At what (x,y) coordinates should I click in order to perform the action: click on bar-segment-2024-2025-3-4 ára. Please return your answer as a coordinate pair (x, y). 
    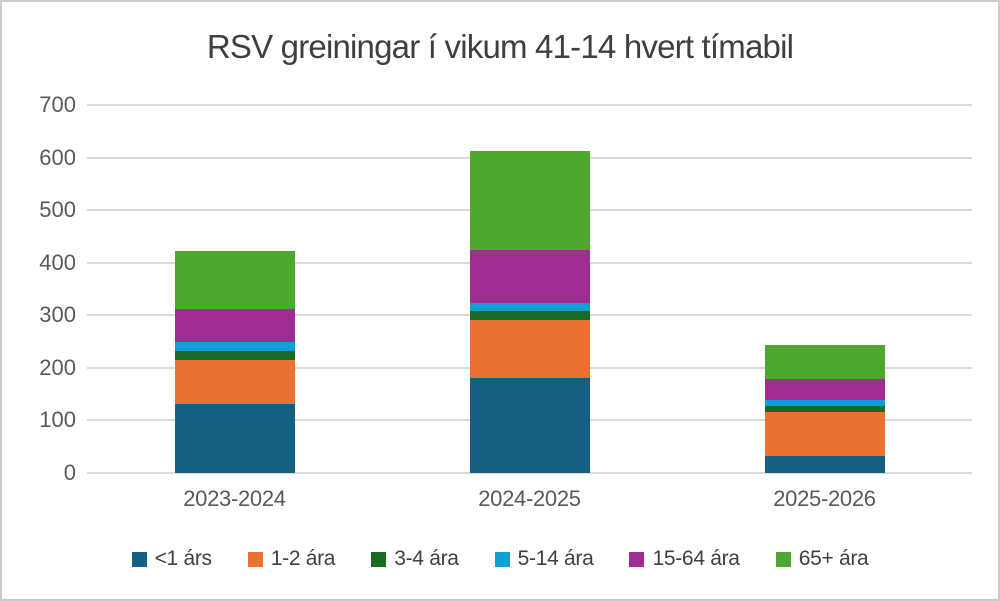
    Looking at the image, I should click on (529, 315).